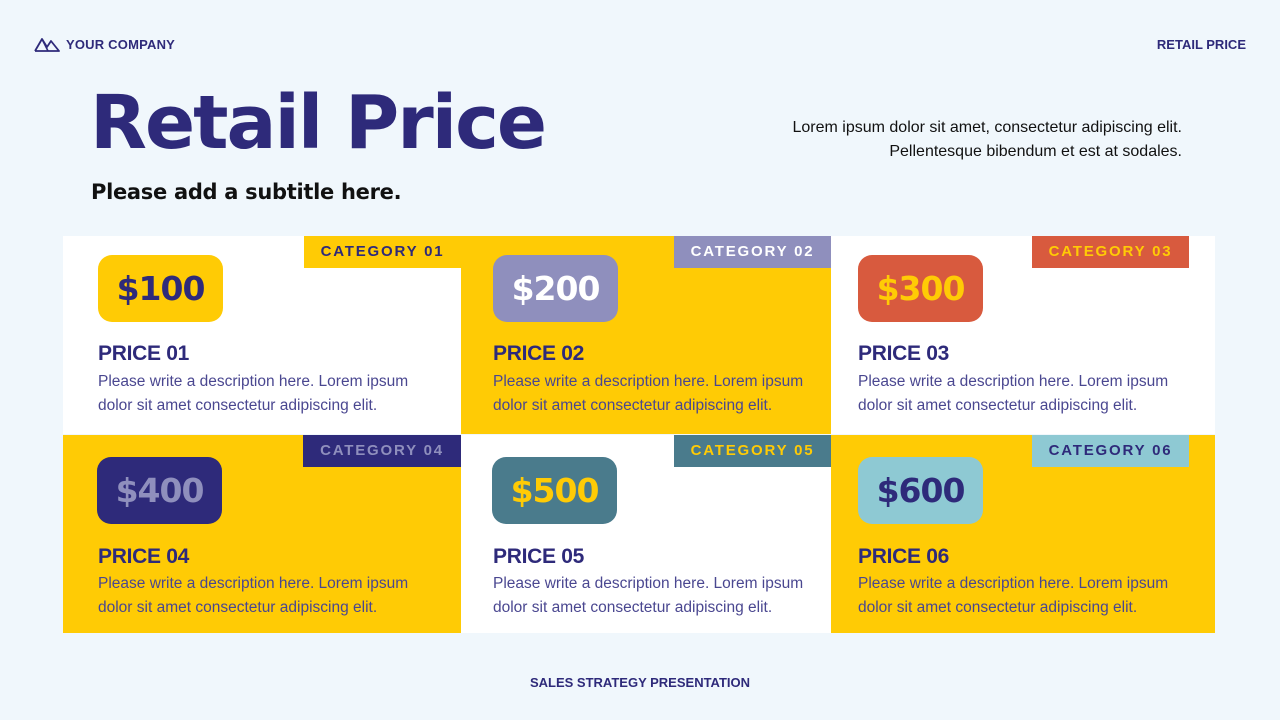 This screenshot has width=1280, height=720. What do you see at coordinates (538, 556) in the screenshot?
I see `price-name: PRICE 05` at bounding box center [538, 556].